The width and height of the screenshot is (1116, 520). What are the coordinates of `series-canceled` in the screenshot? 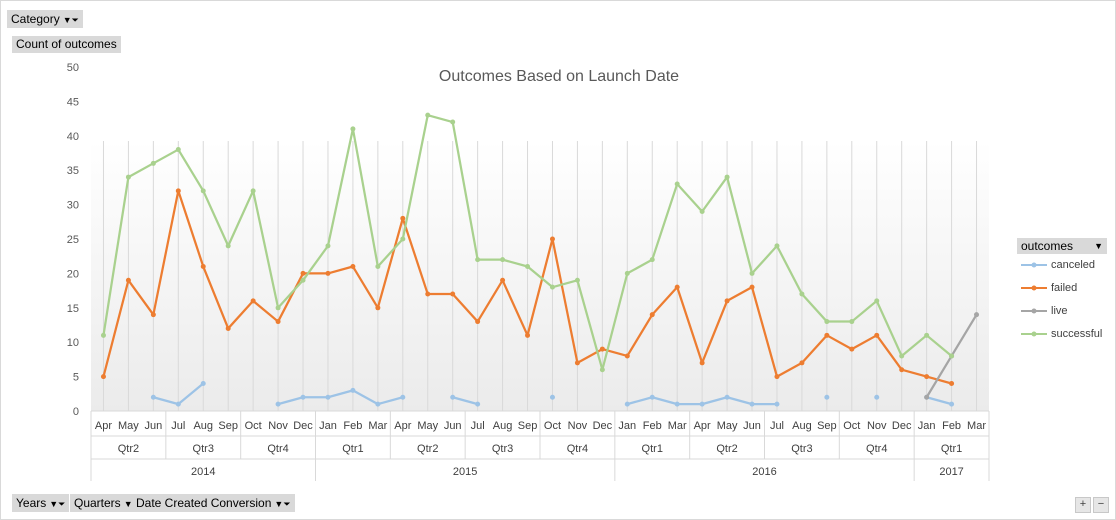 It's located at (552, 393).